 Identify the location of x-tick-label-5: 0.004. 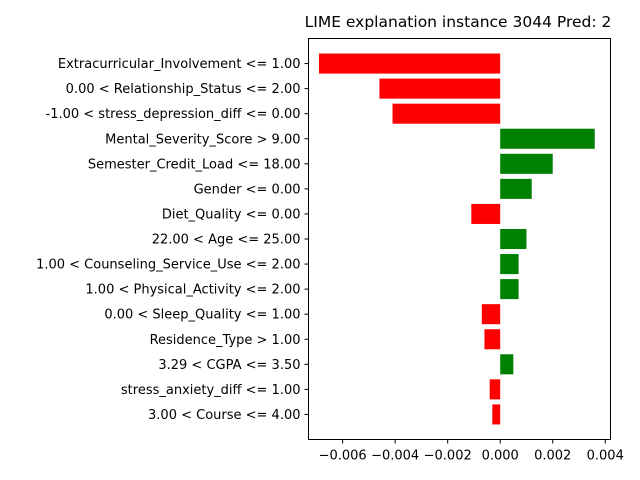
(605, 456).